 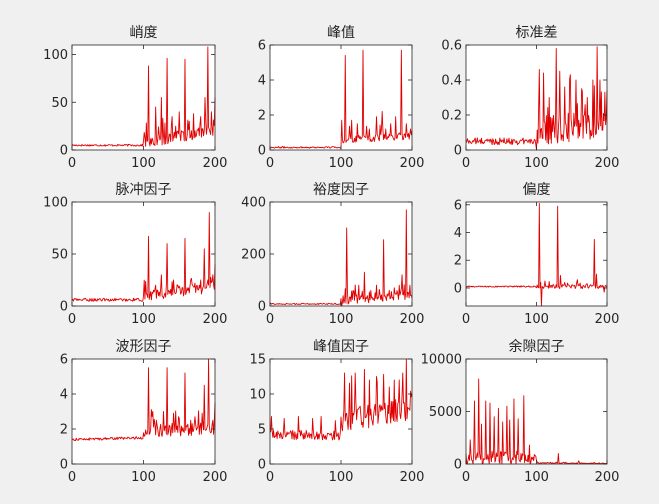 I want to click on subplot-title: 峭度, so click(x=144, y=33).